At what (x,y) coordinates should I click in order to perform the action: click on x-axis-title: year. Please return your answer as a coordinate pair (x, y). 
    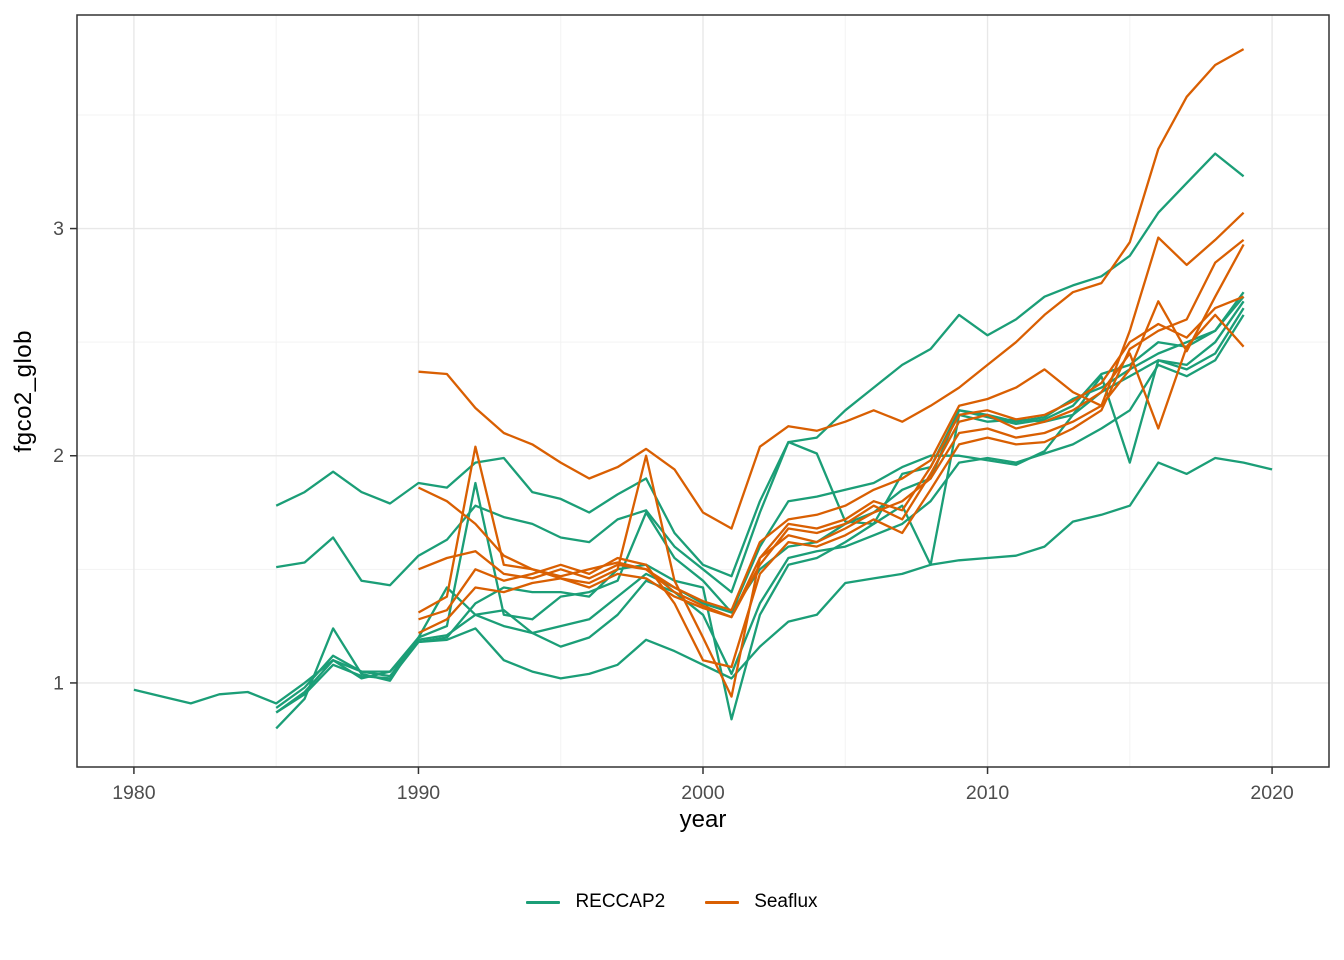
    Looking at the image, I should click on (703, 819).